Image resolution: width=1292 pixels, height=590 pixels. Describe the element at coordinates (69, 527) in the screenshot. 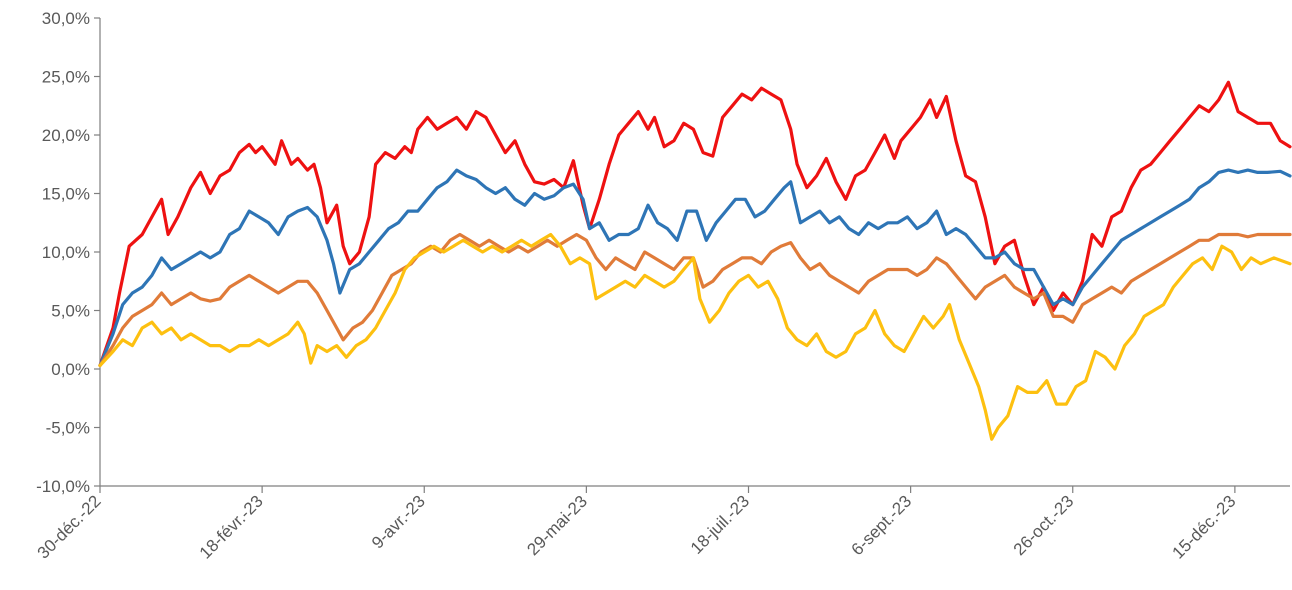

I see `x-tick-label: 30-déc.-22` at that location.